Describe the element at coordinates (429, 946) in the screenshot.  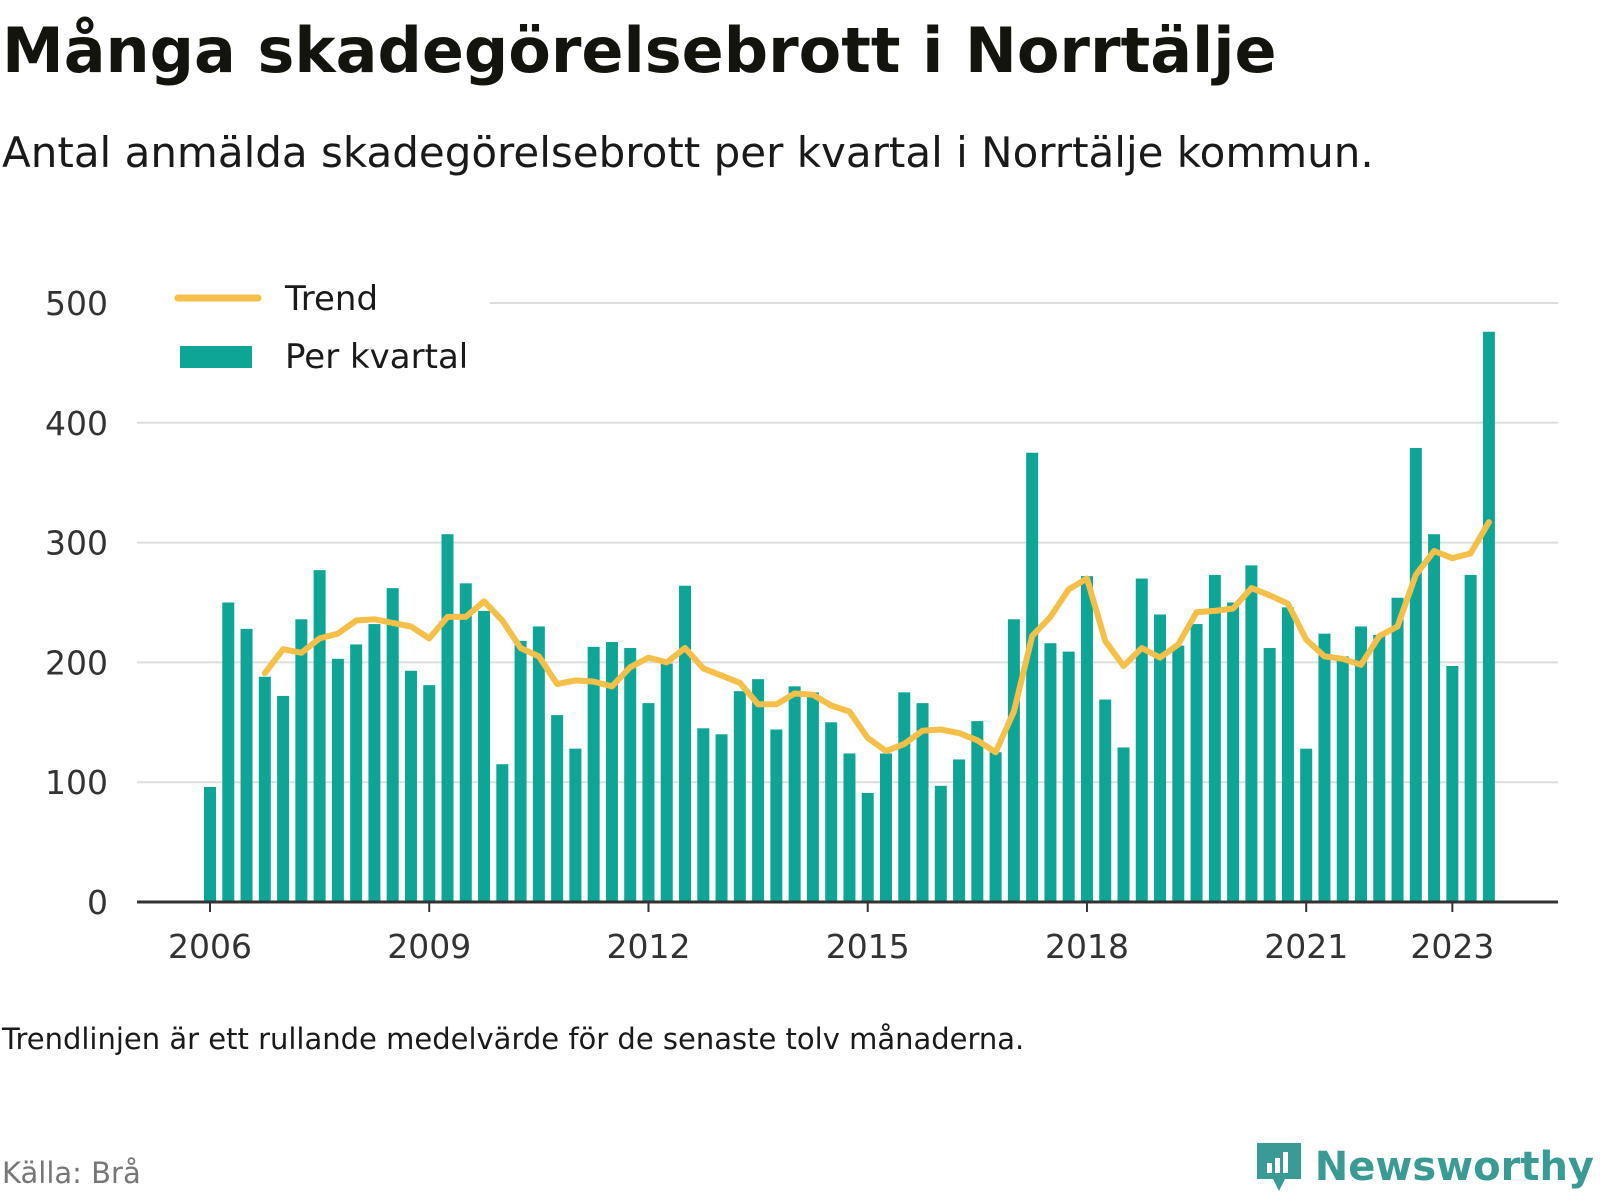
I see `x-tick-label: 2009` at that location.